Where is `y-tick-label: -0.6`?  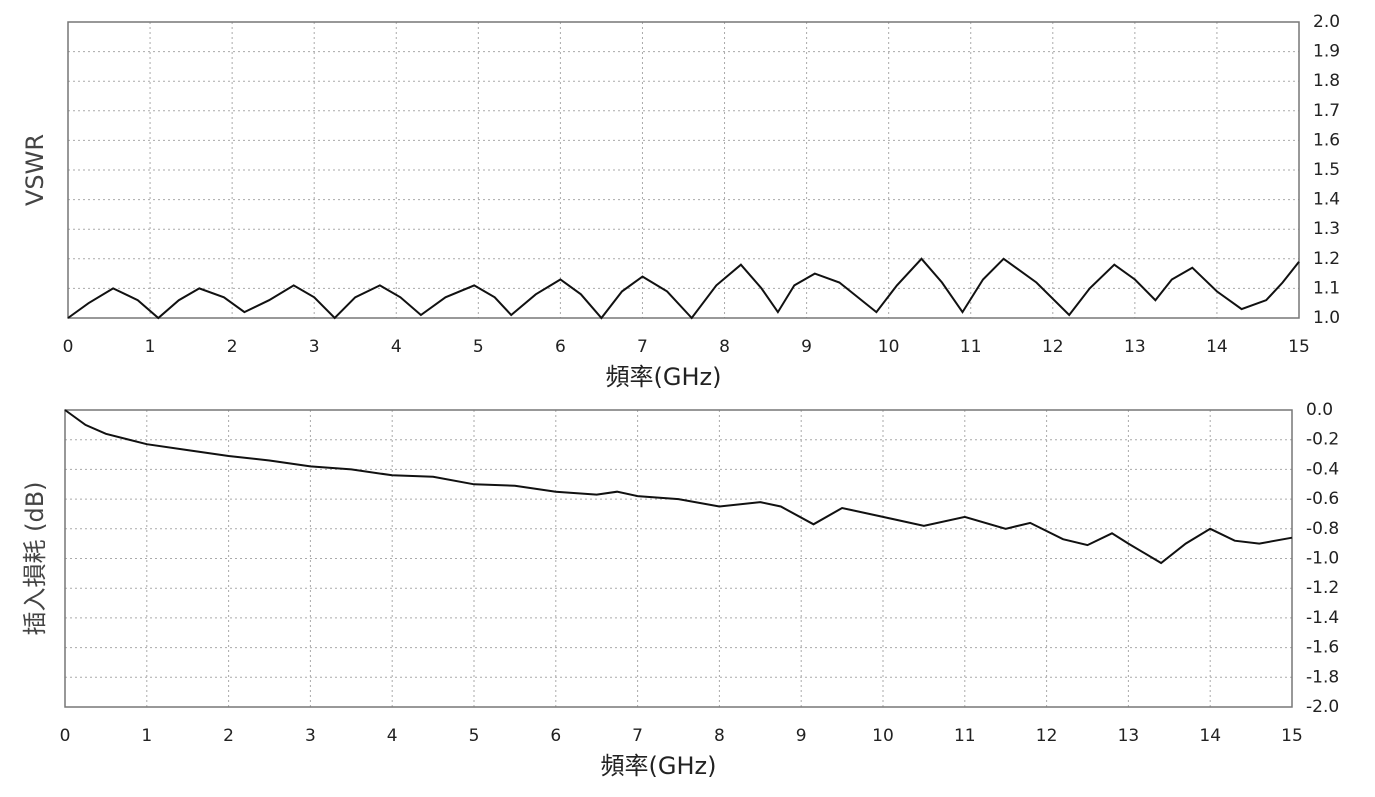
y-tick-label: -0.6 is located at coordinates (1322, 499).